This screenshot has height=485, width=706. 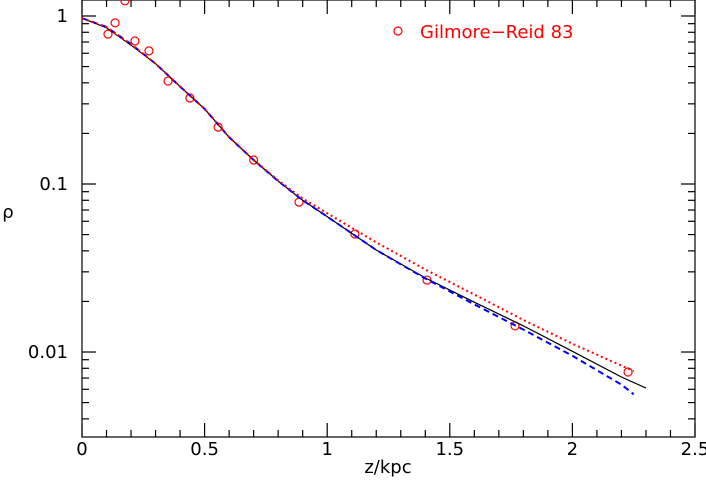 I want to click on x-tick-label: 1.5, so click(x=449, y=449).